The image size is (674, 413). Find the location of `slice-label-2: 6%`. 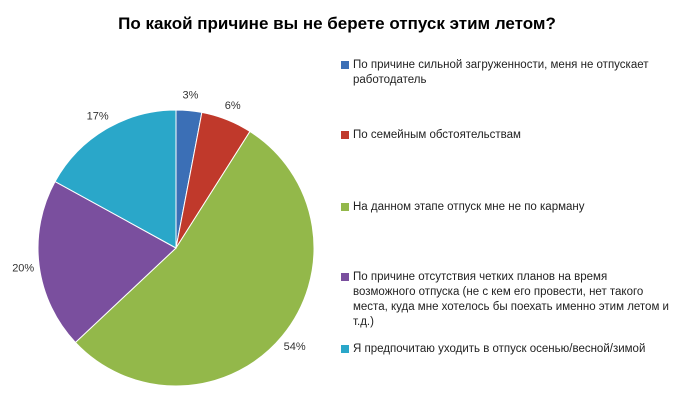

slice-label-2: 6% is located at coordinates (233, 106).